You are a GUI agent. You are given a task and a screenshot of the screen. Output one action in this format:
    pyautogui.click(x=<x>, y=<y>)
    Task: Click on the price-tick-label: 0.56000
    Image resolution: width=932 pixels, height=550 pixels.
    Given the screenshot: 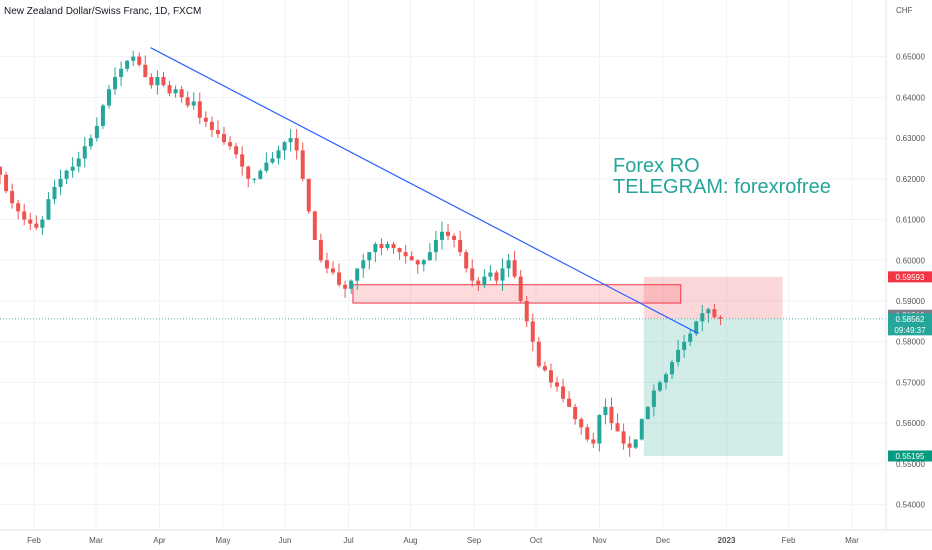 What is the action you would take?
    pyautogui.click(x=910, y=423)
    